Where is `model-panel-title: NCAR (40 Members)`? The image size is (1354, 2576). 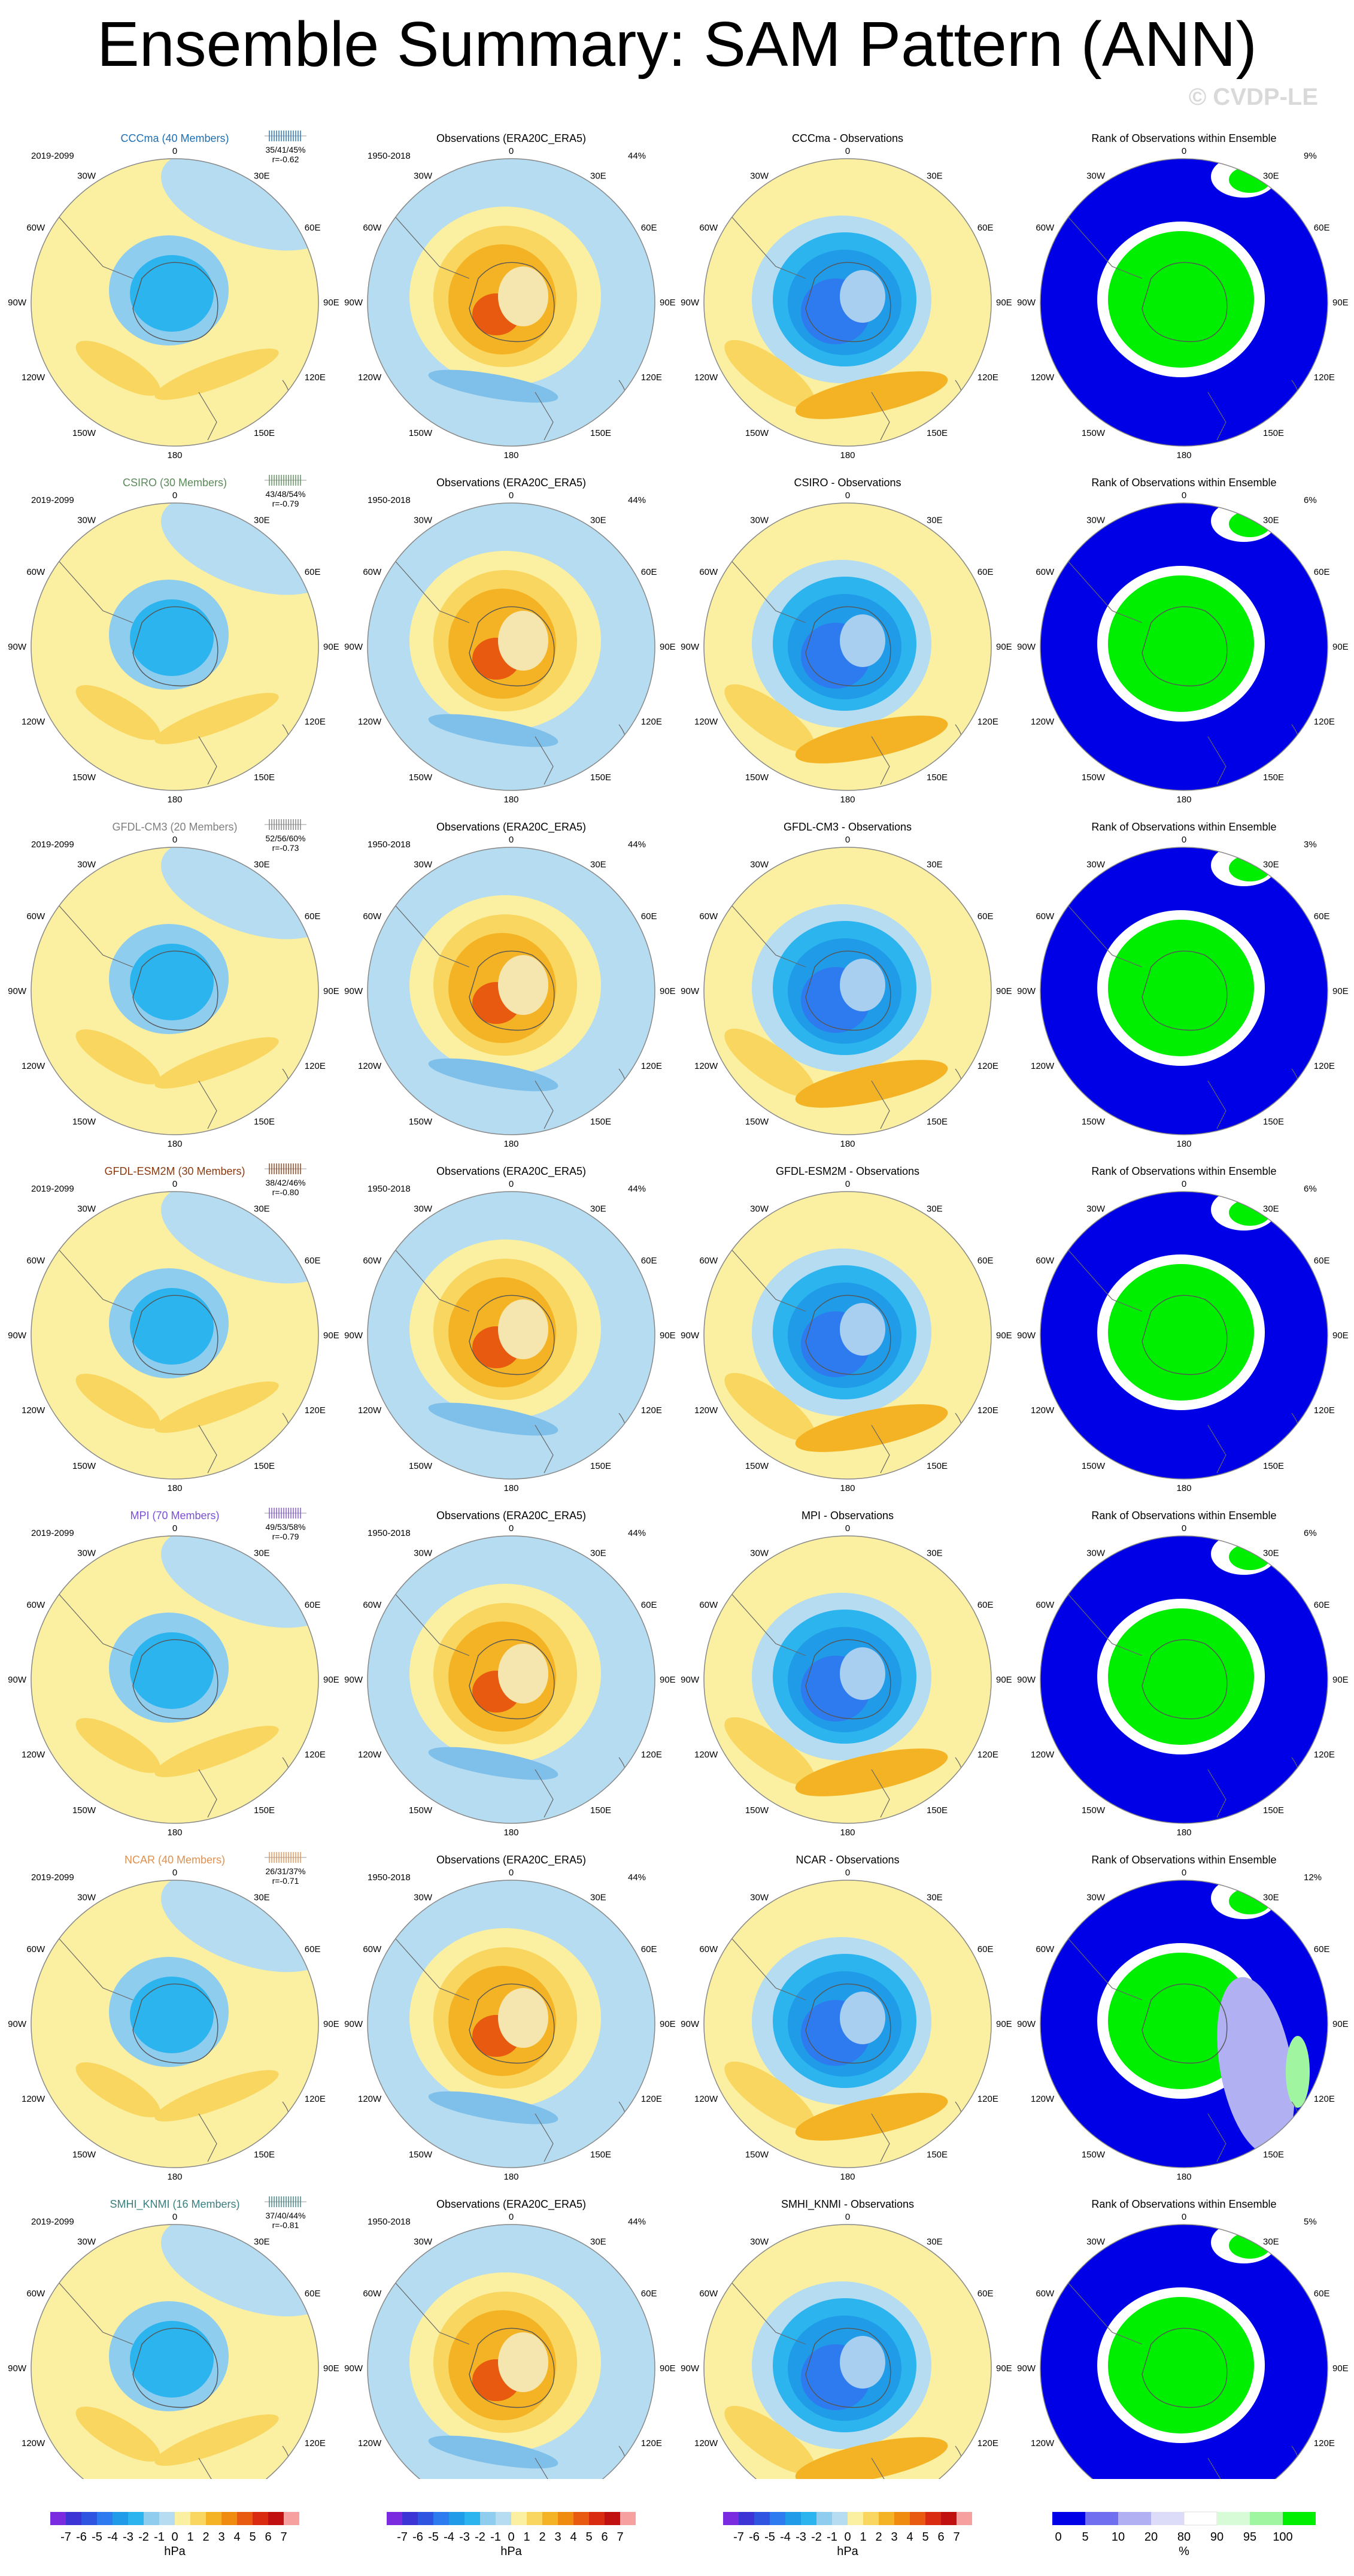 model-panel-title: NCAR (40 Members) is located at coordinates (175, 1860).